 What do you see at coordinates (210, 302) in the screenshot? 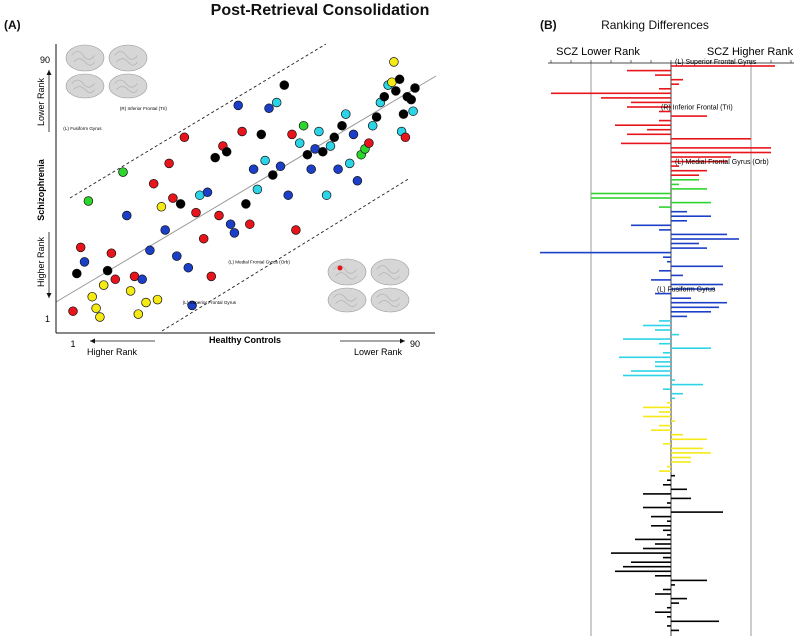
I see `scatter-annotation-3: (L) Superior Frontal Gyrus` at bounding box center [210, 302].